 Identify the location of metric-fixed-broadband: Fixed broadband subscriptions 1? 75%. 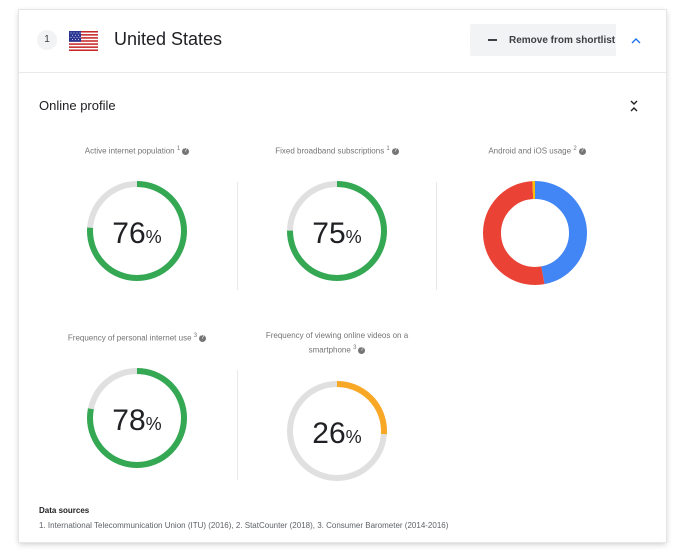
(337, 218).